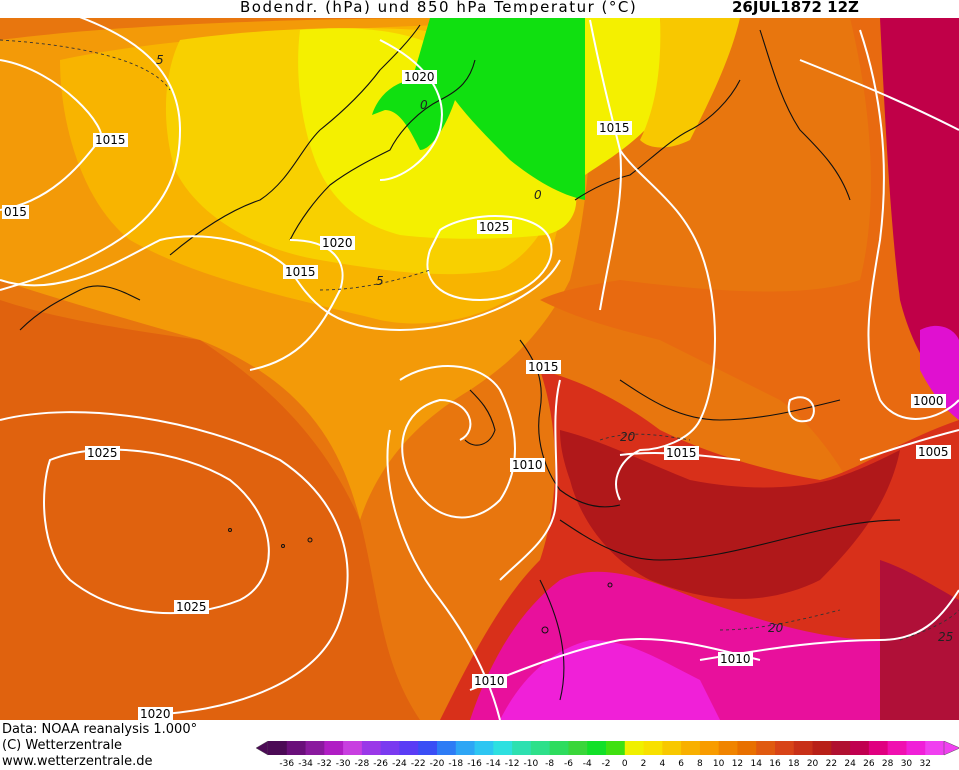 This screenshot has width=959, height=770. What do you see at coordinates (418, 764) in the screenshot?
I see `colorbar-tick-label: -22` at bounding box center [418, 764].